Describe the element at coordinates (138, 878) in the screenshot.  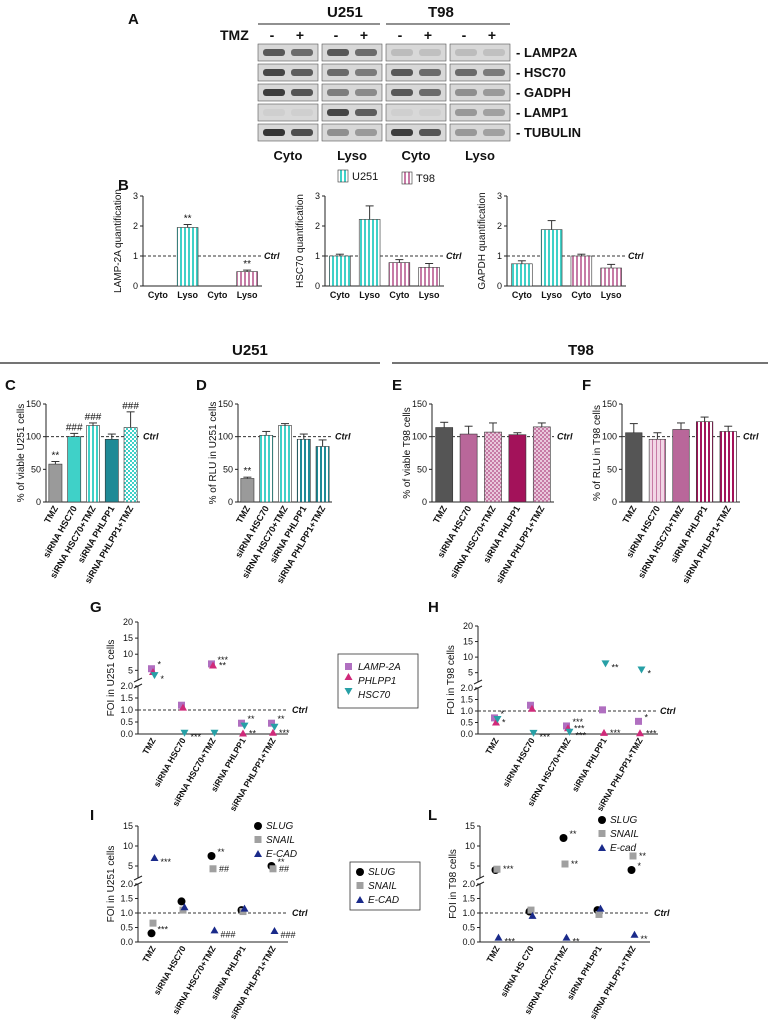
I see `axis-break` at that location.